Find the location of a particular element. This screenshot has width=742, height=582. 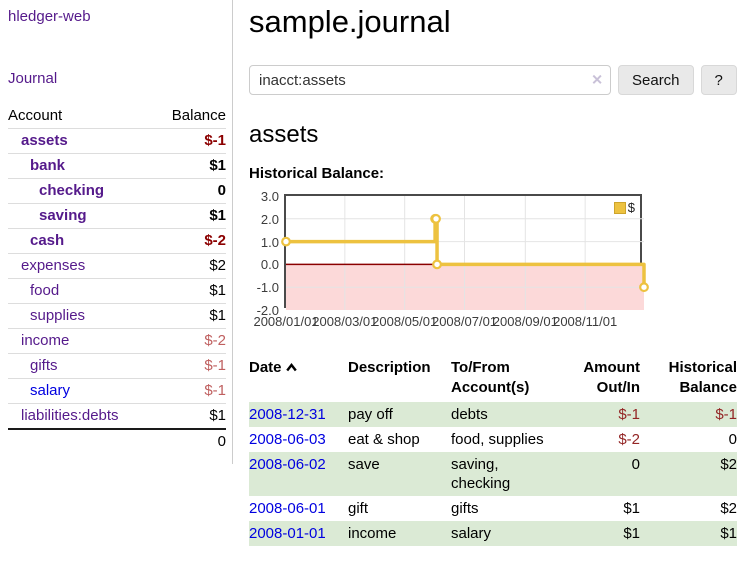

chart-canvas is located at coordinates (465, 253).